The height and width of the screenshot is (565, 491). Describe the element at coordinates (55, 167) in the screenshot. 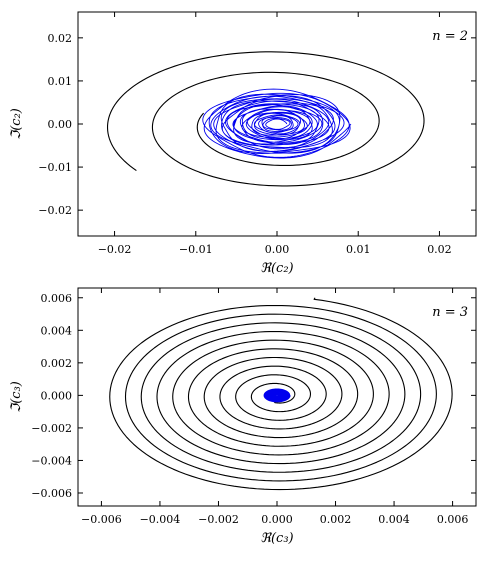

I see `y-tick-label: −0.01` at that location.